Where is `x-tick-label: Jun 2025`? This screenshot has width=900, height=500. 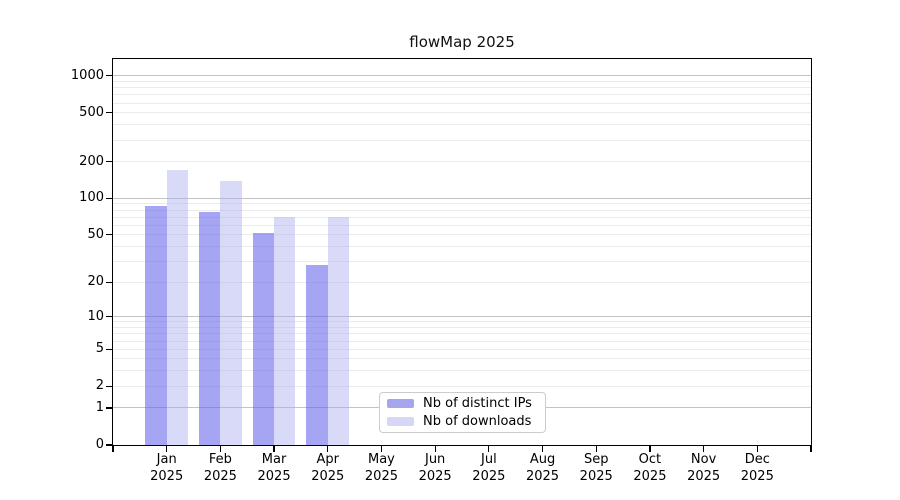
x-tick-label: Jun 2025 is located at coordinates (435, 468).